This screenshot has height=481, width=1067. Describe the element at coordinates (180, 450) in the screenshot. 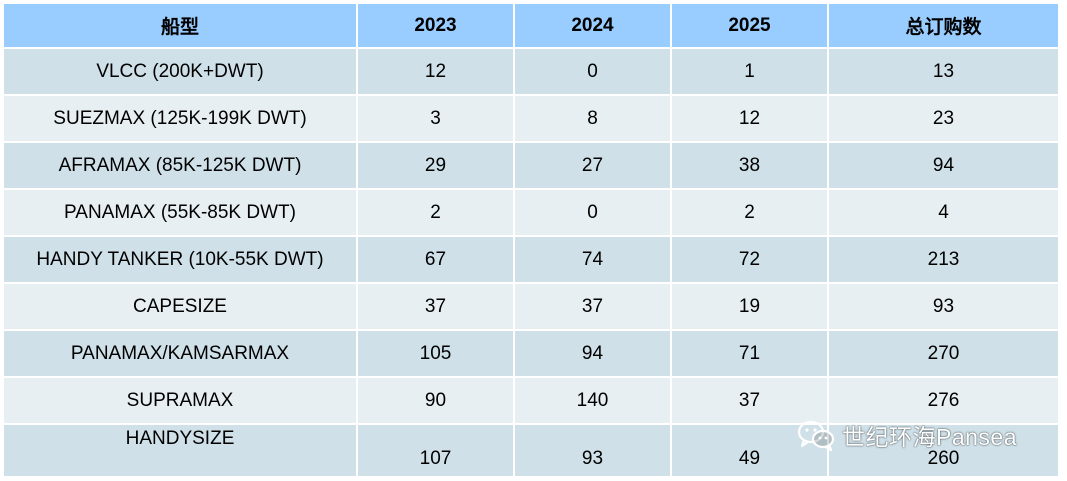

I see `cell-ship-type: HANDYSIZE` at that location.